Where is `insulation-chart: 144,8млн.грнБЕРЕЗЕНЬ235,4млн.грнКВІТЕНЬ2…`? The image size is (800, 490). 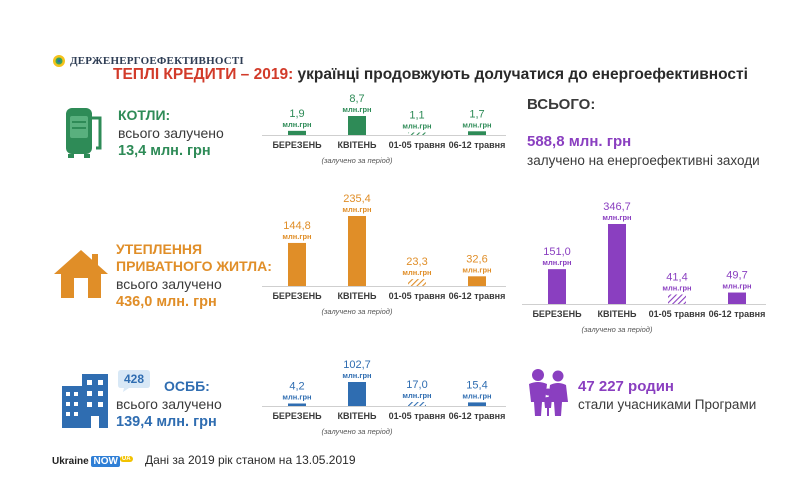
insulation-chart: 144,8млн.грнБЕРЕЗЕНЬ235,4млн.грнКВІТЕНЬ2… is located at coordinates (384, 254).